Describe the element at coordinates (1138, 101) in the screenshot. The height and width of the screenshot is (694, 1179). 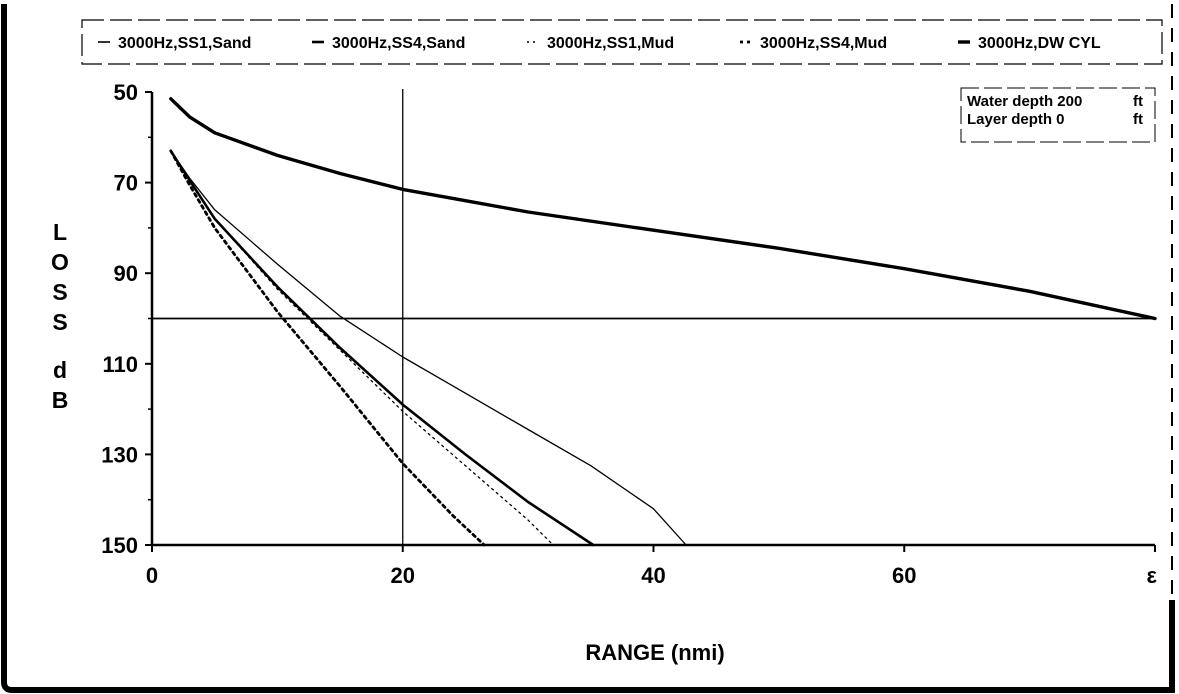
I see `info-water-depth-unit: ft` at that location.